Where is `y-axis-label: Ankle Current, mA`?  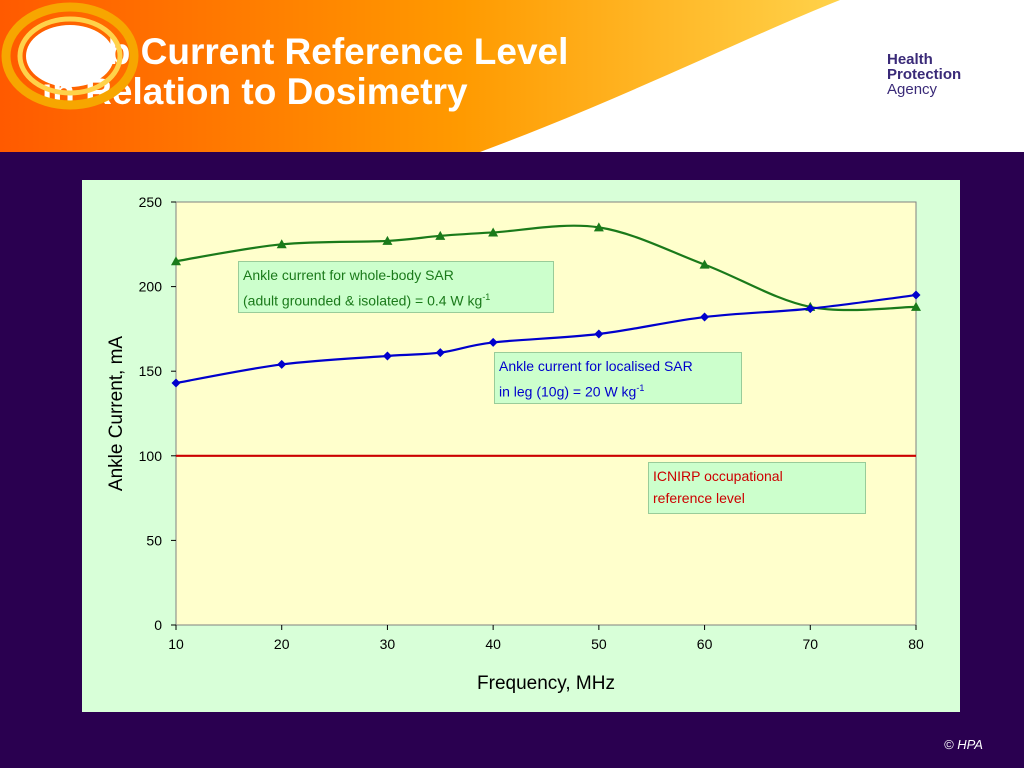 y-axis-label: Ankle Current, mA is located at coordinates (116, 414).